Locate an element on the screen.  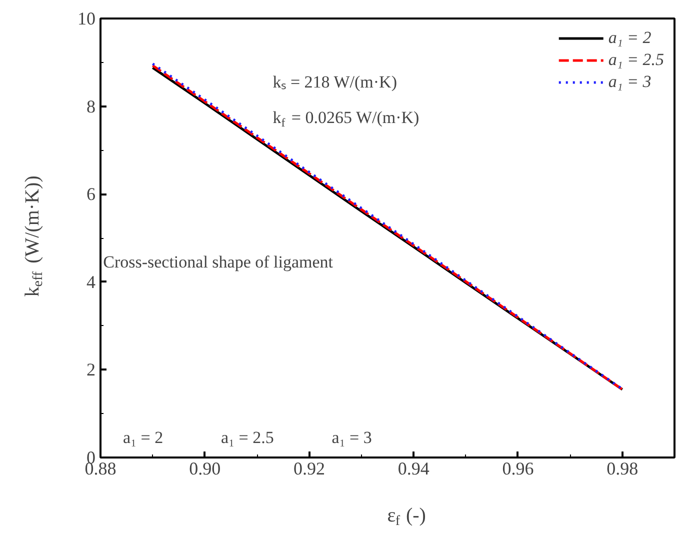
x-tick-label: 0.94 is located at coordinates (414, 468).